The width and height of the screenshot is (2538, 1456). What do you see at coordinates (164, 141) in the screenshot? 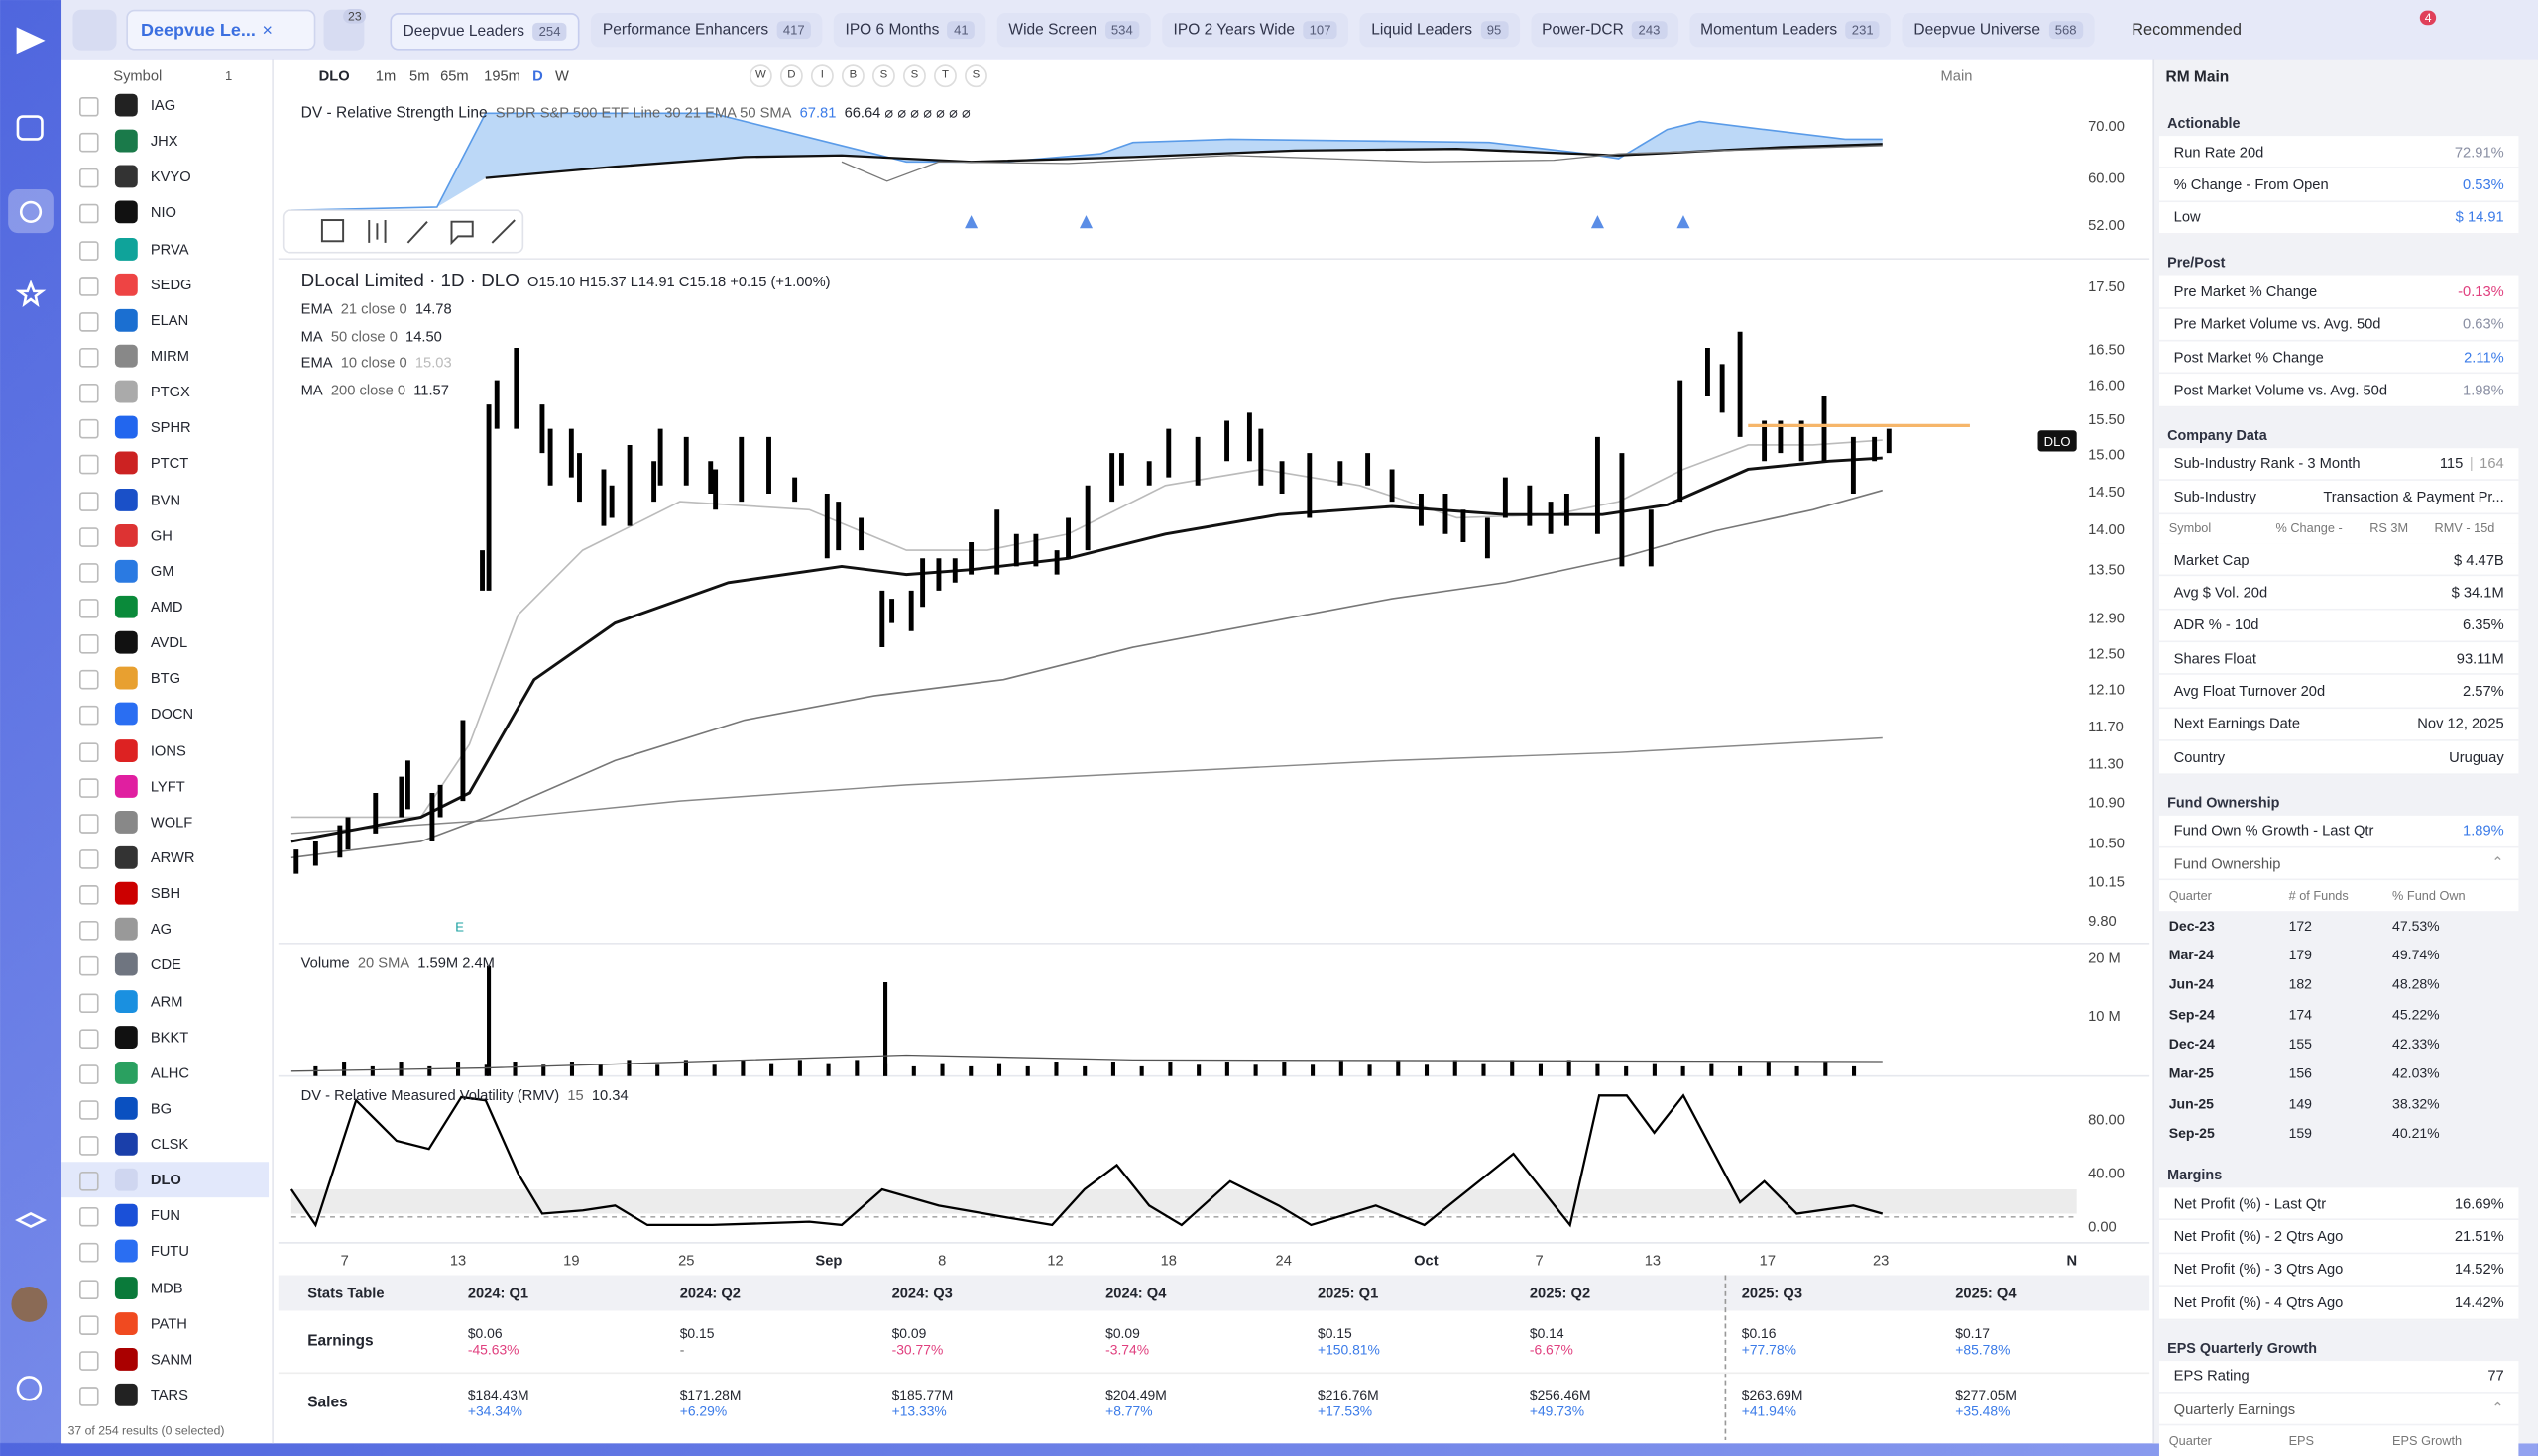
I see `symbol-ticker: JHX` at bounding box center [164, 141].